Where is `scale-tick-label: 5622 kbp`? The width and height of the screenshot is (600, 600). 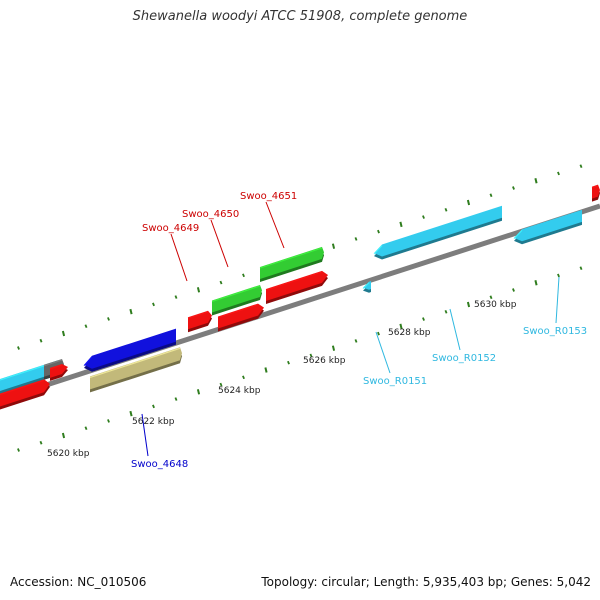 scale-tick-label: 5622 kbp is located at coordinates (153, 422).